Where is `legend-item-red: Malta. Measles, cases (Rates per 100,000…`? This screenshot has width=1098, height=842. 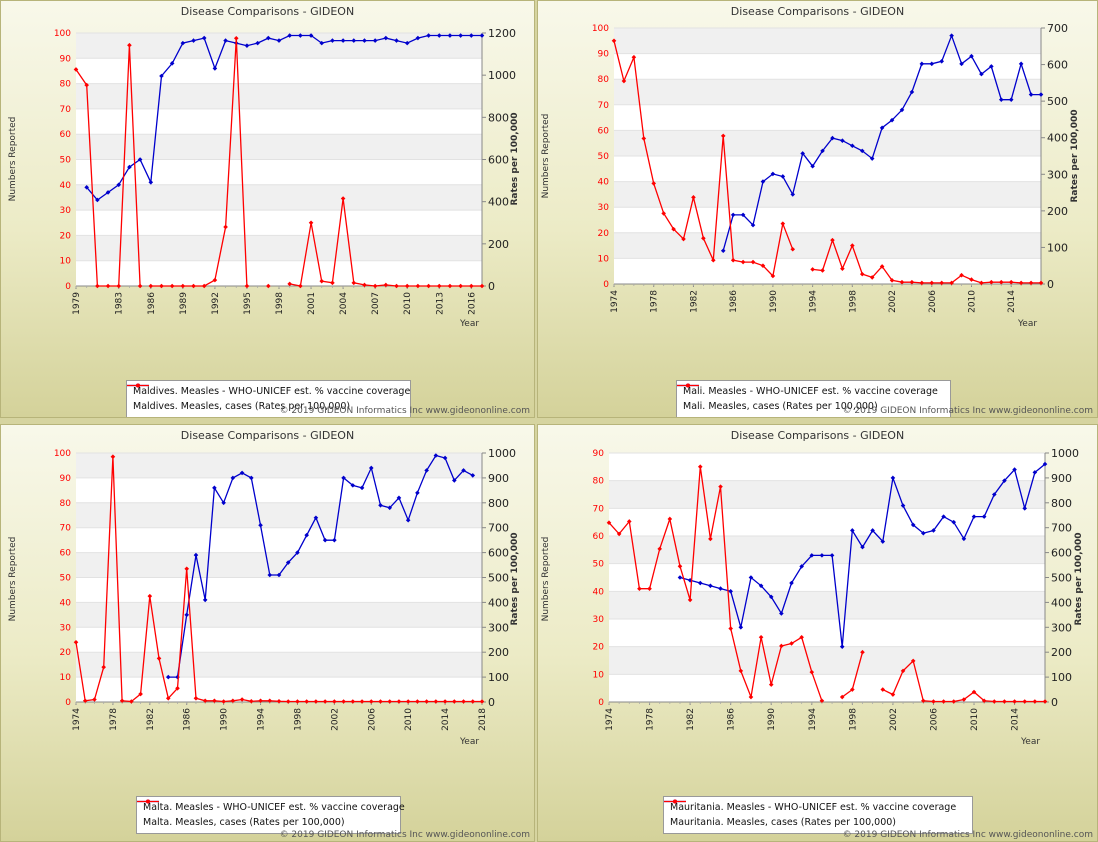
legend-item-red: Malta. Measles, cases (Rates per 100,000… is located at coordinates (265, 814).